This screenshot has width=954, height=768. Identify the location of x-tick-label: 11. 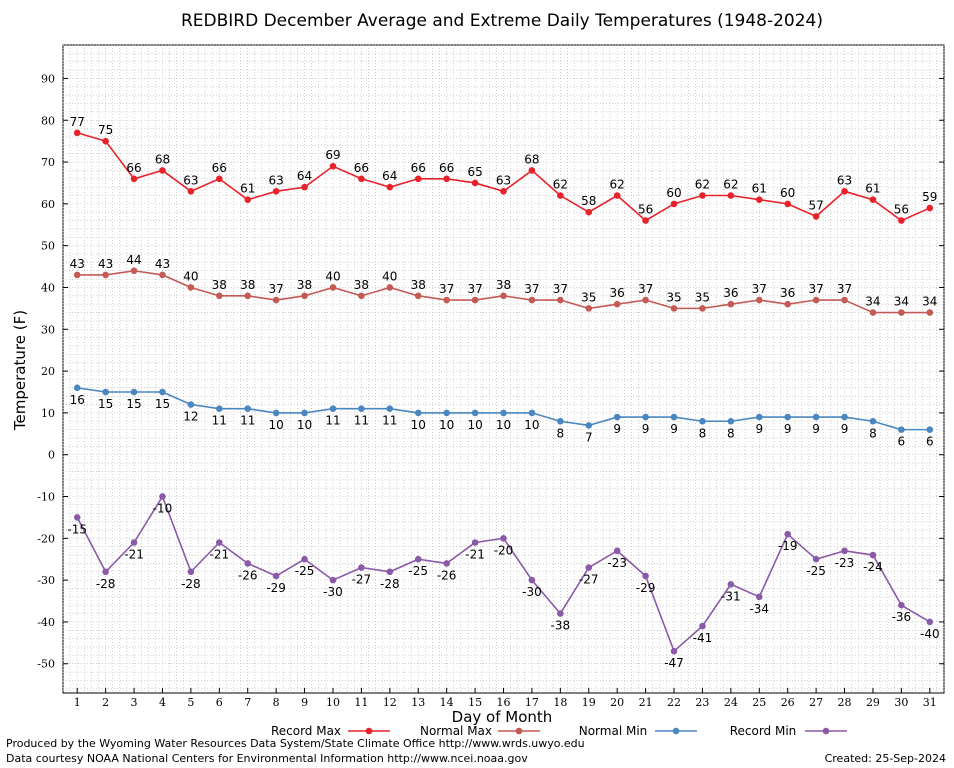
(361, 702).